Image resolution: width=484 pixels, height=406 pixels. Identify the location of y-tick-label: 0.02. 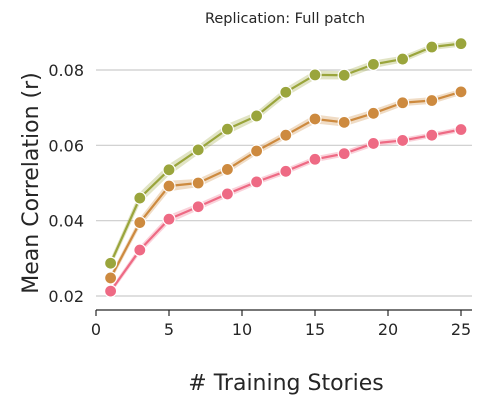
(66, 296).